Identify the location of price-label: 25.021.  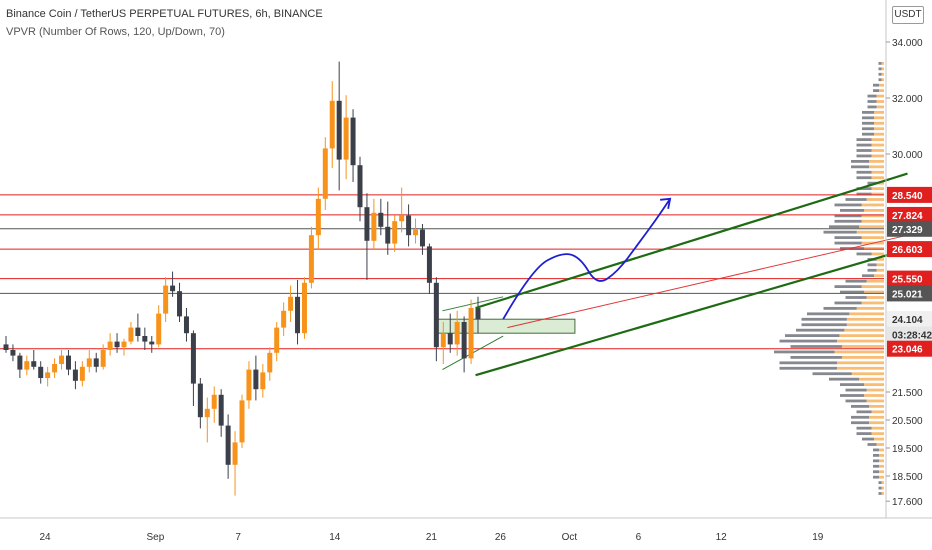
(907, 294).